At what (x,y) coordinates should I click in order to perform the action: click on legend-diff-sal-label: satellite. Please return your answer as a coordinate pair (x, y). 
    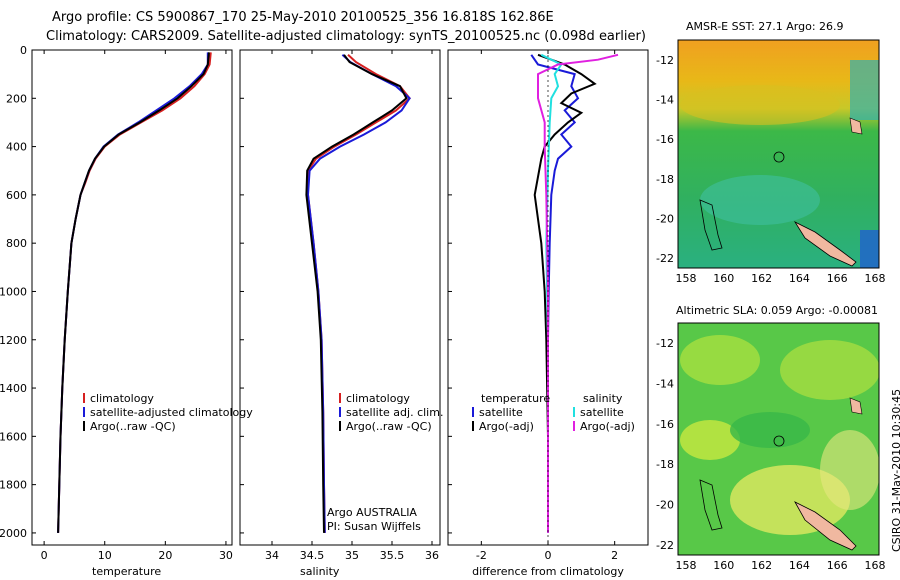
    Looking at the image, I should click on (602, 412).